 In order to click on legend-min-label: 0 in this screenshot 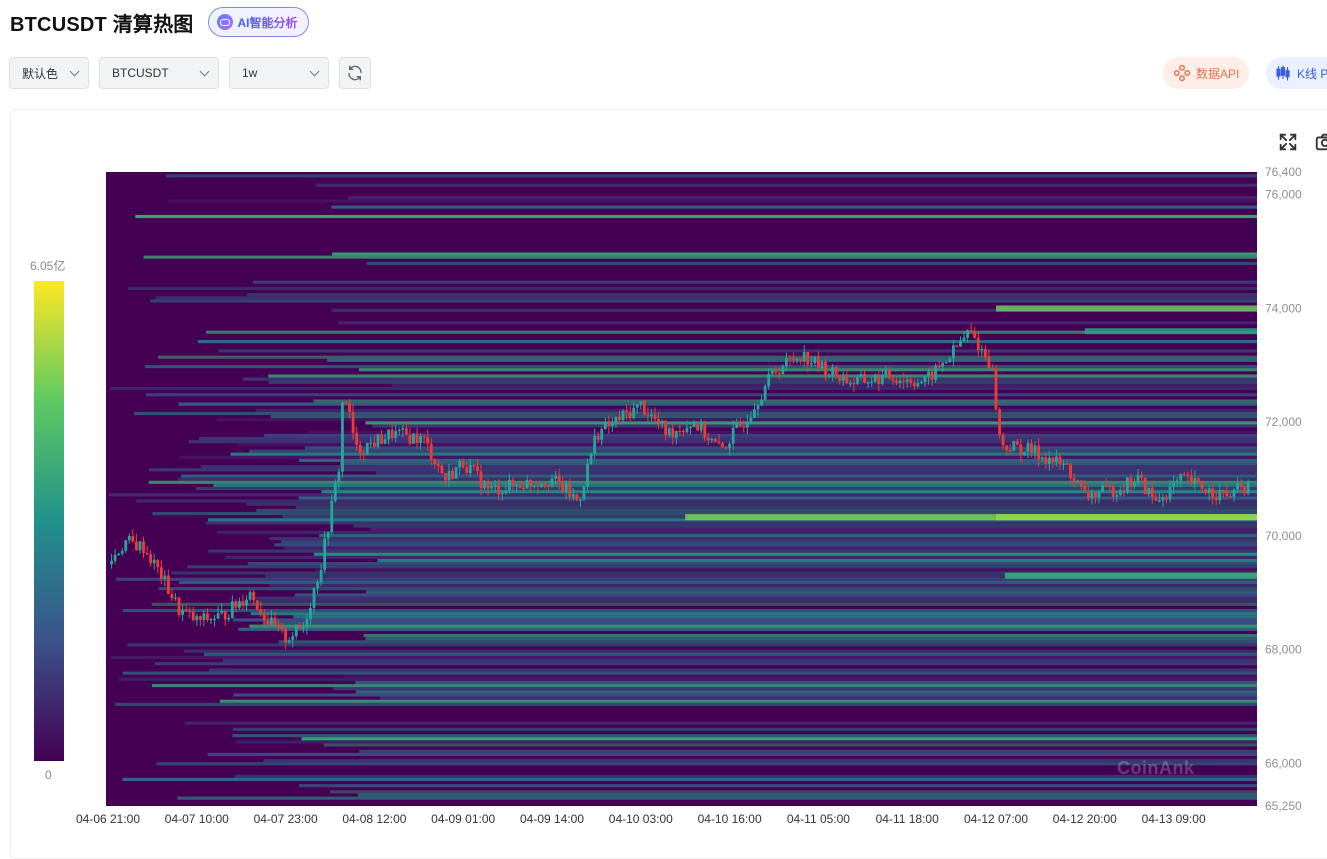, I will do `click(48, 775)`.